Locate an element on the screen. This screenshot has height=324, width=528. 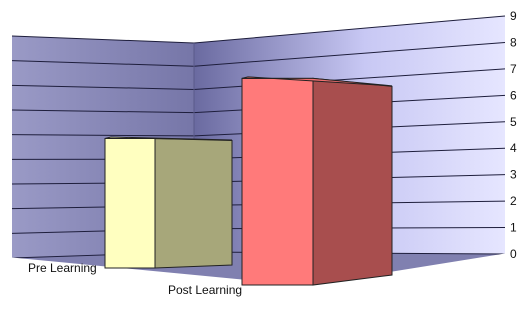
y-tick-label: 4 is located at coordinates (513, 148).